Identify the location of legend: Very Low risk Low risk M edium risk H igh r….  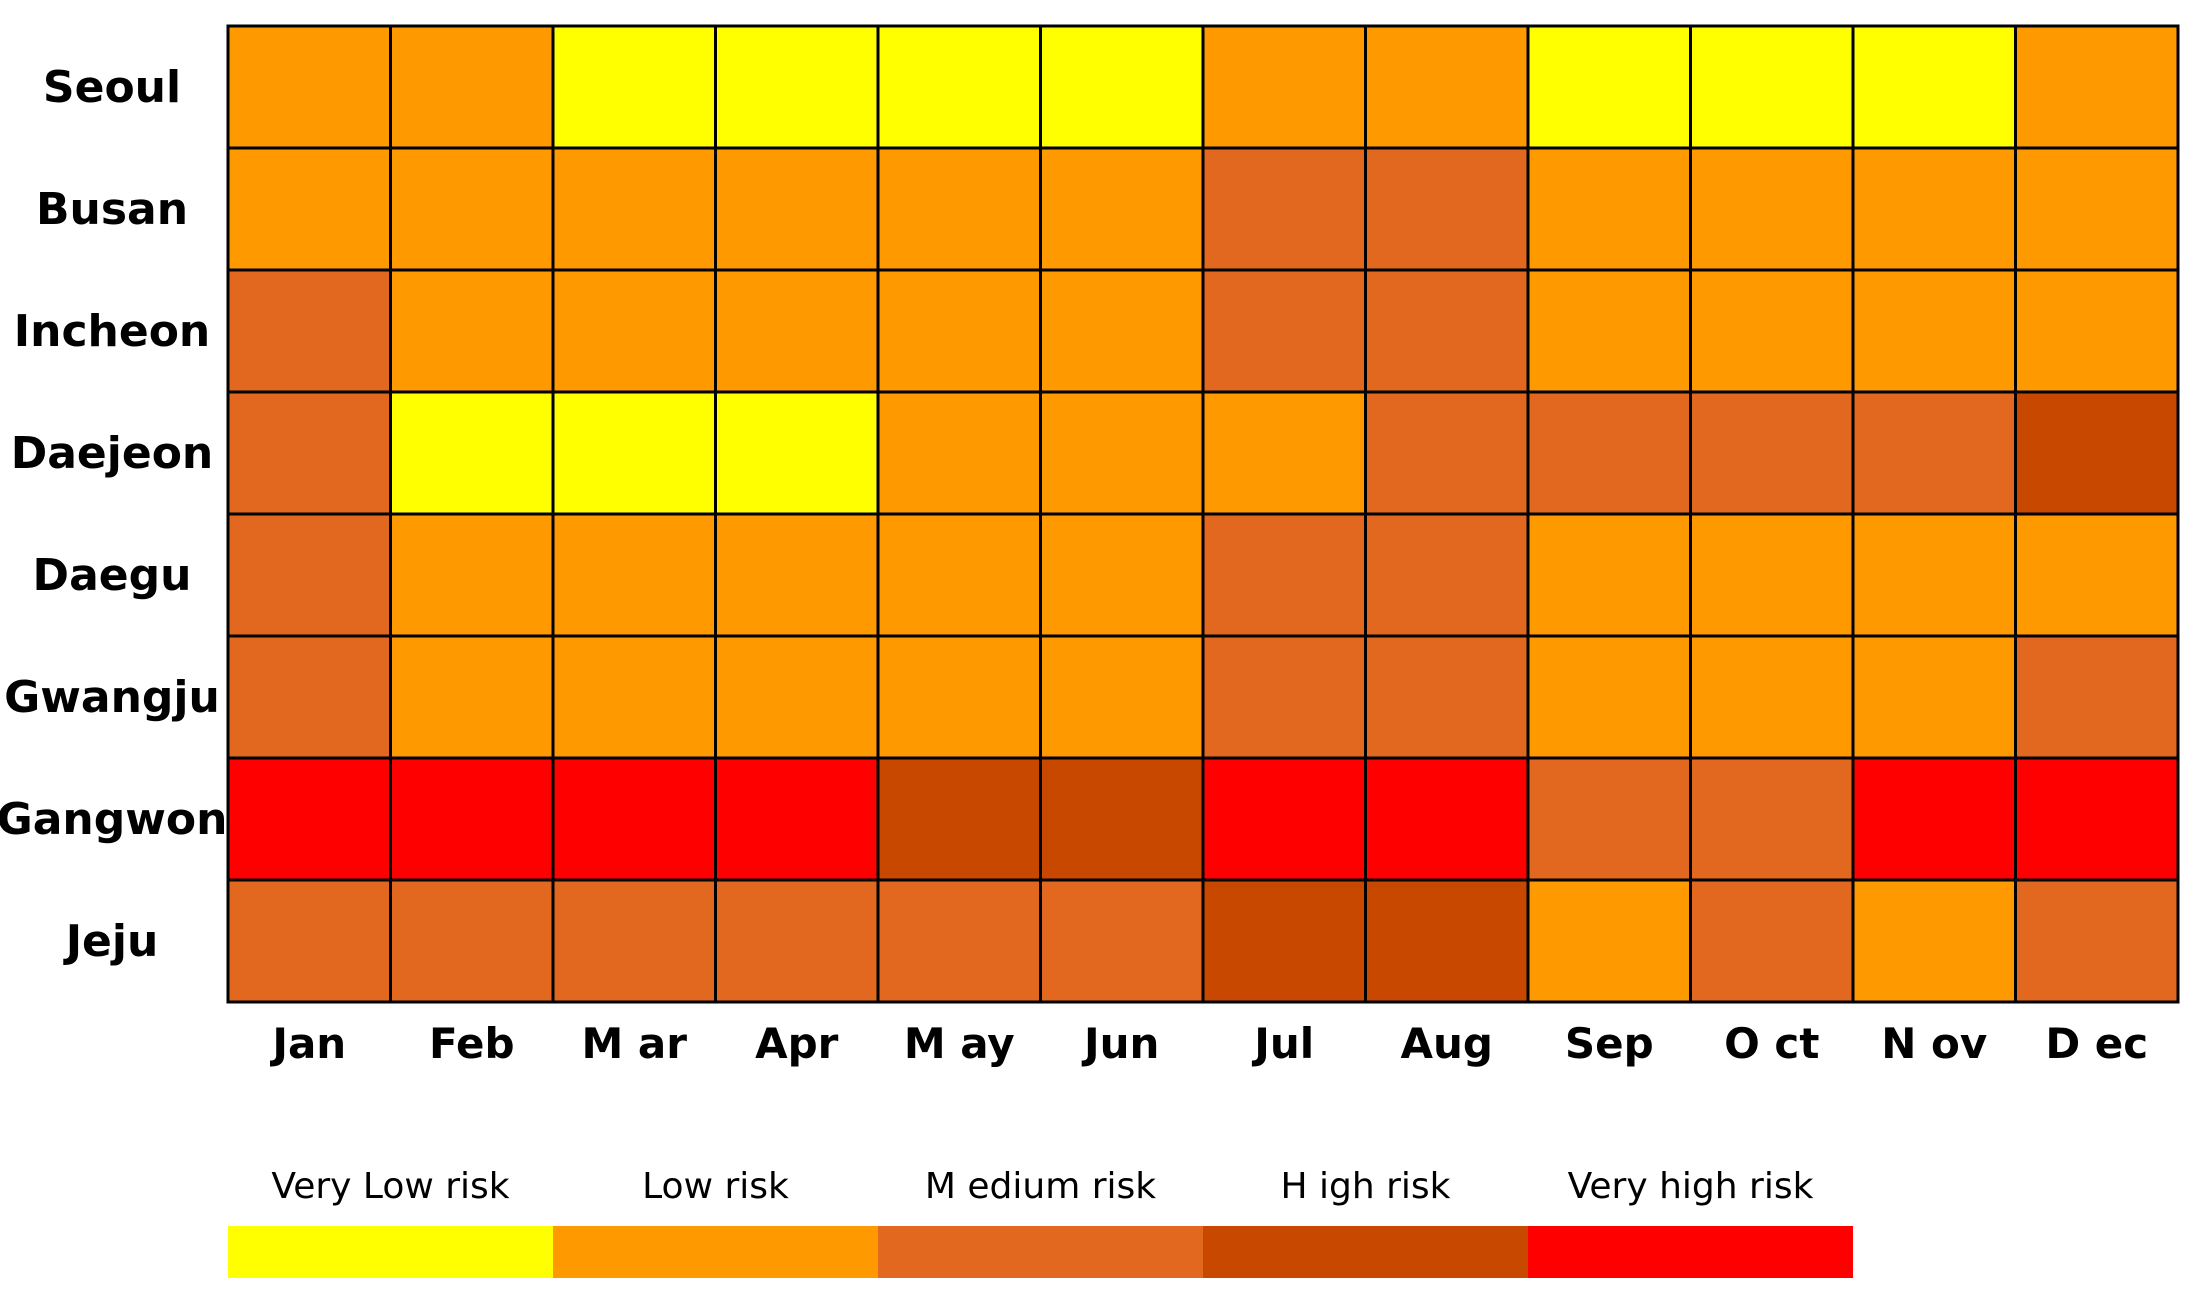
(1040, 1222).